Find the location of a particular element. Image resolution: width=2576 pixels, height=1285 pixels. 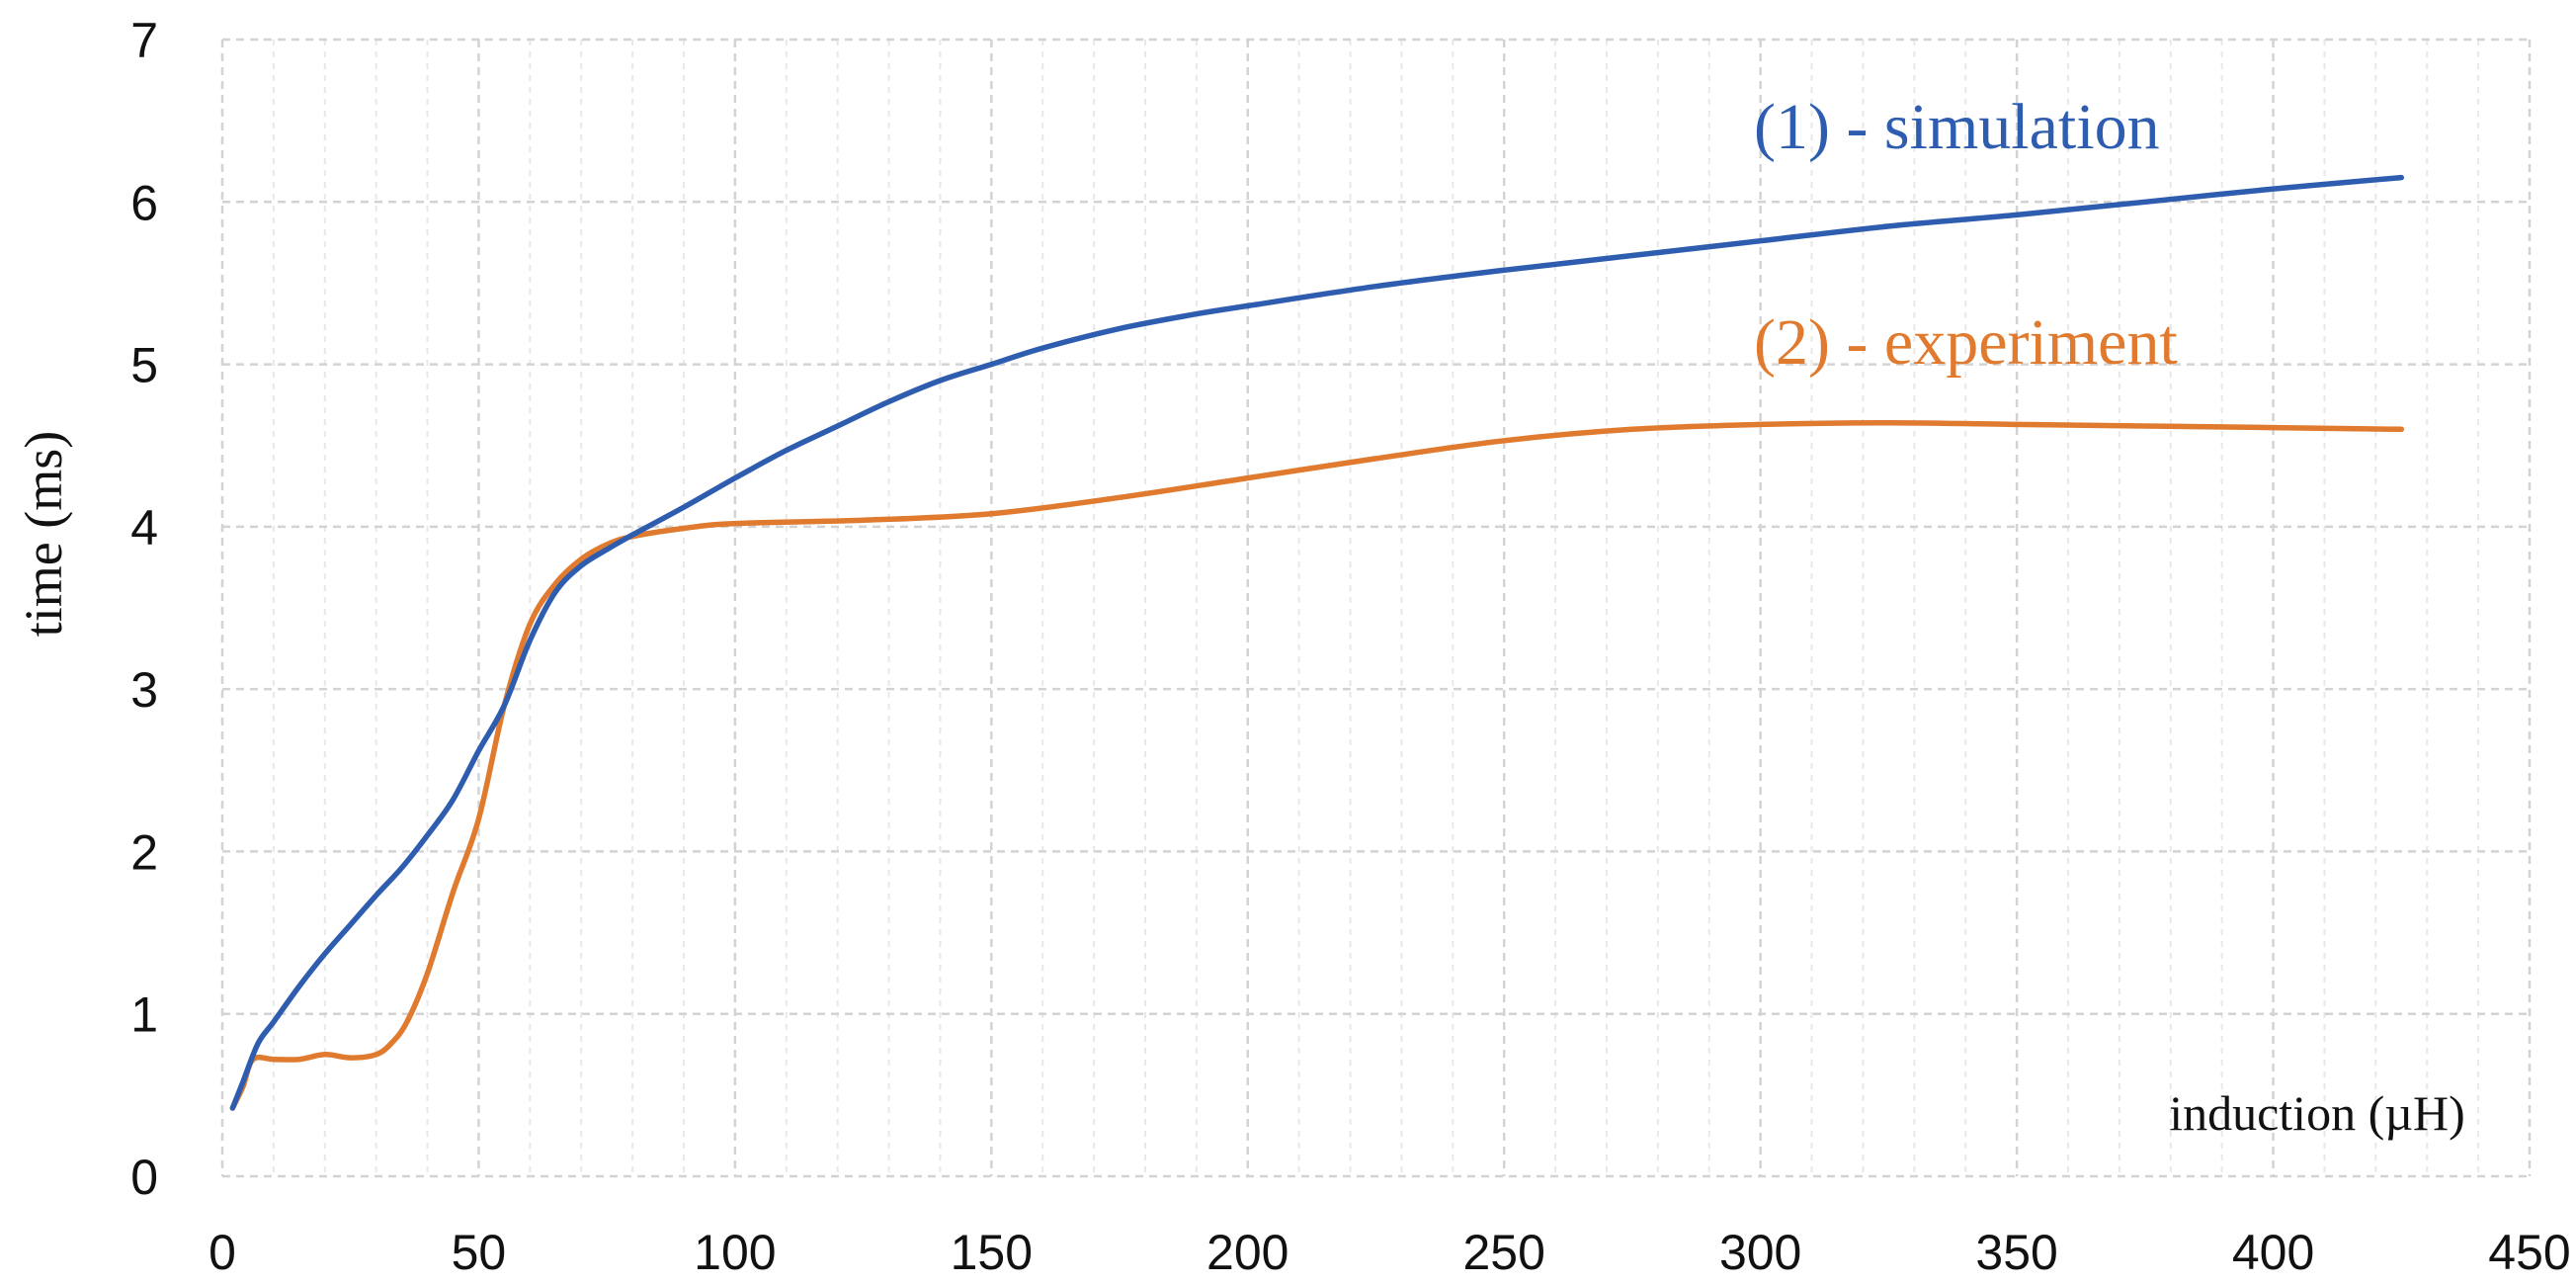

y-tick-label: 1 is located at coordinates (144, 1015).